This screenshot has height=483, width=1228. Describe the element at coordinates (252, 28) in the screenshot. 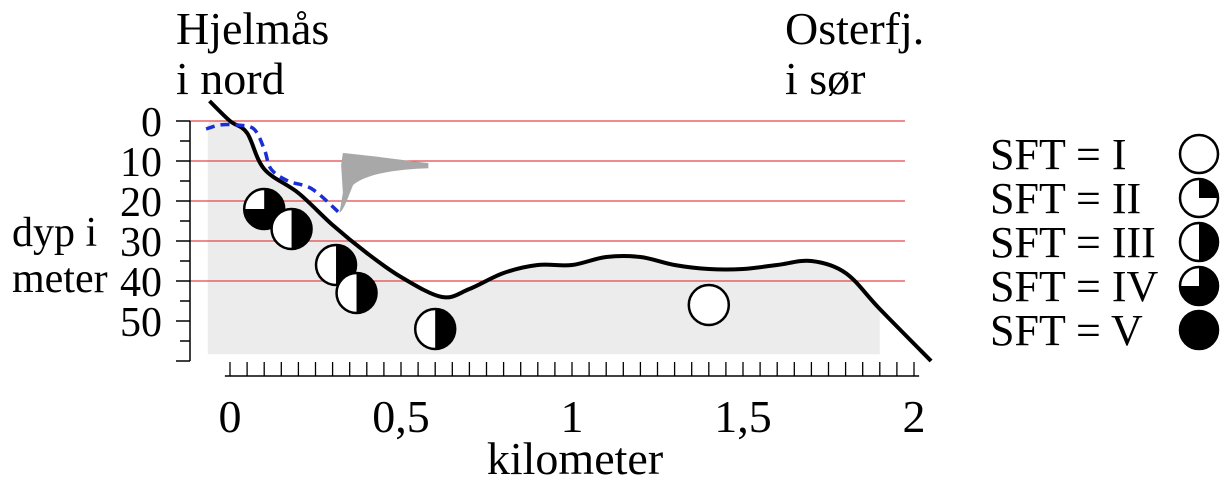

I see `north-label-line1: Hjelmås` at that location.